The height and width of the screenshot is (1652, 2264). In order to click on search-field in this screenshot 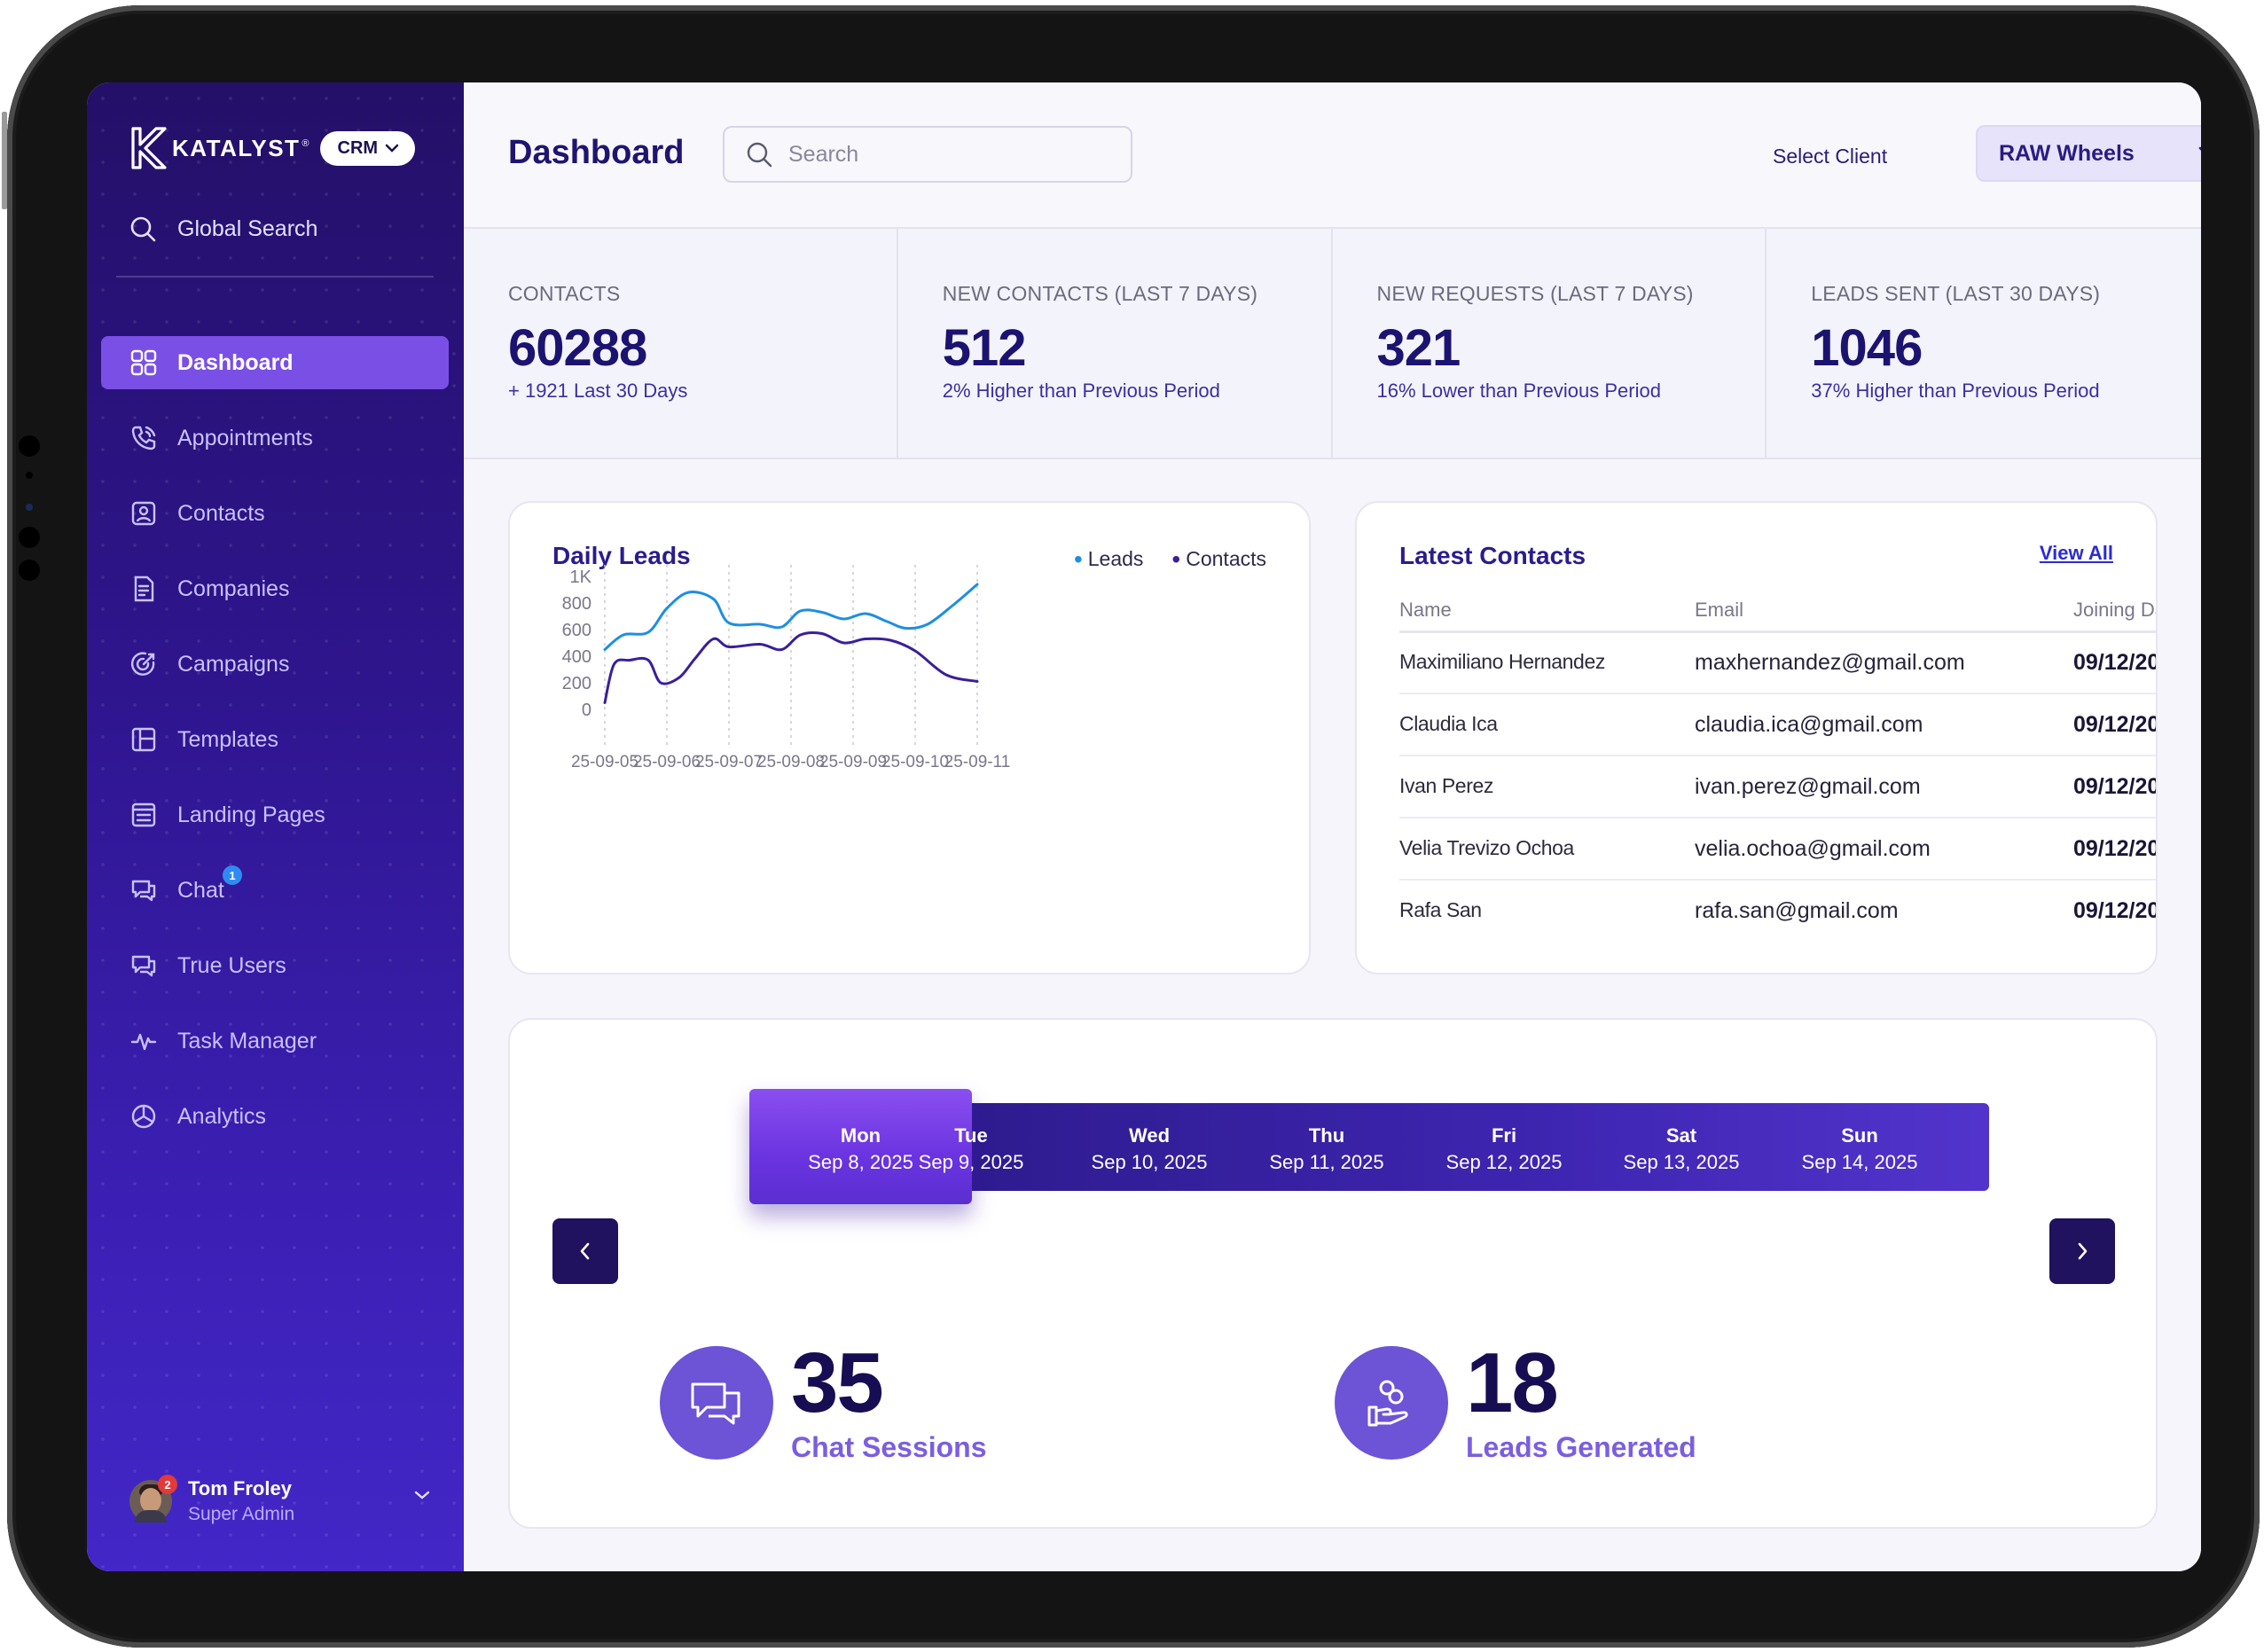, I will do `click(927, 154)`.